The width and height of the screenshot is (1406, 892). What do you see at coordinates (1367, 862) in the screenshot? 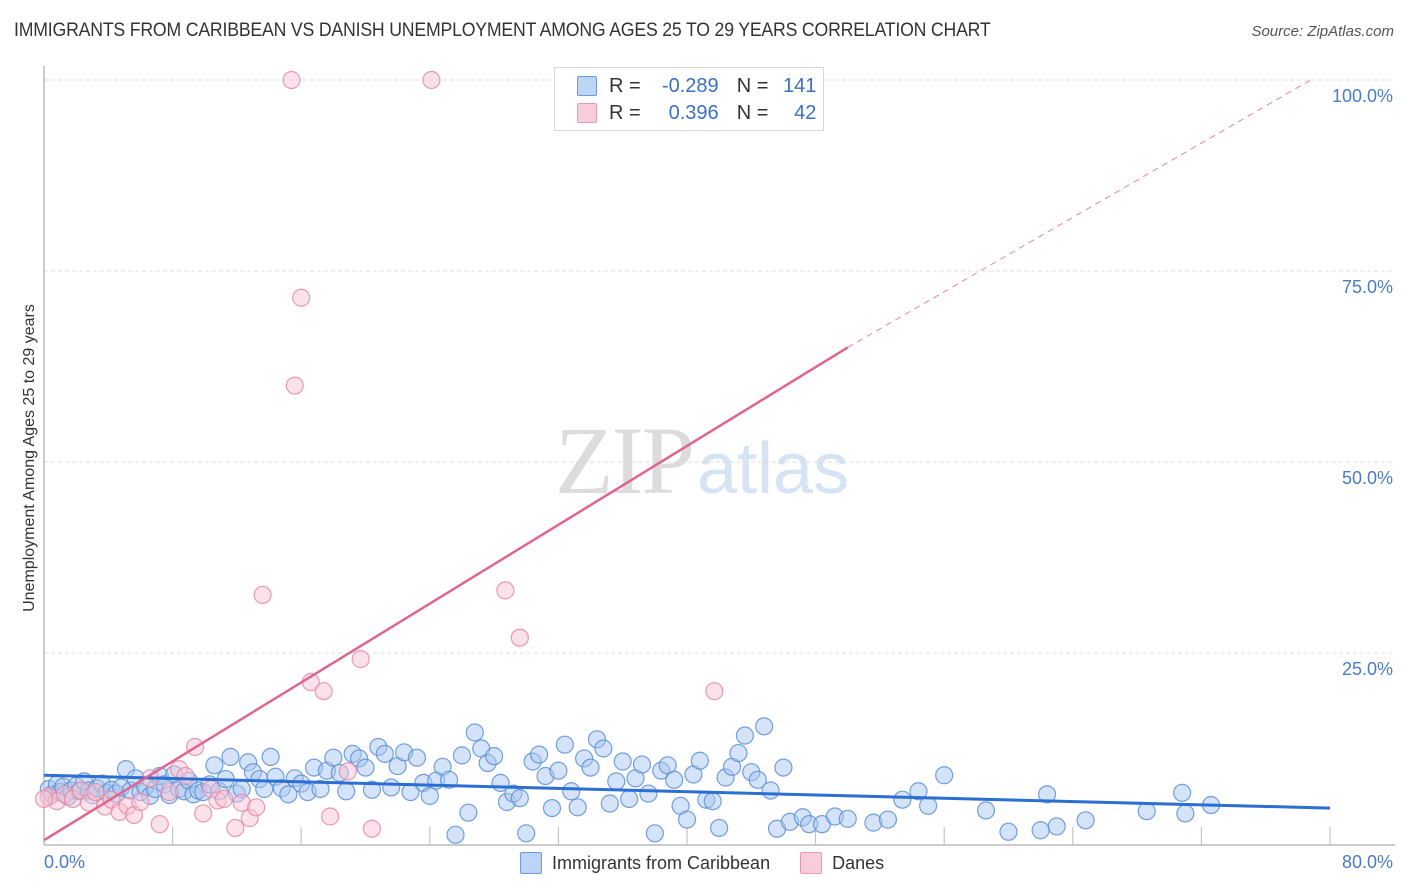
I see `x-tick-80: 80.0%` at bounding box center [1367, 862].